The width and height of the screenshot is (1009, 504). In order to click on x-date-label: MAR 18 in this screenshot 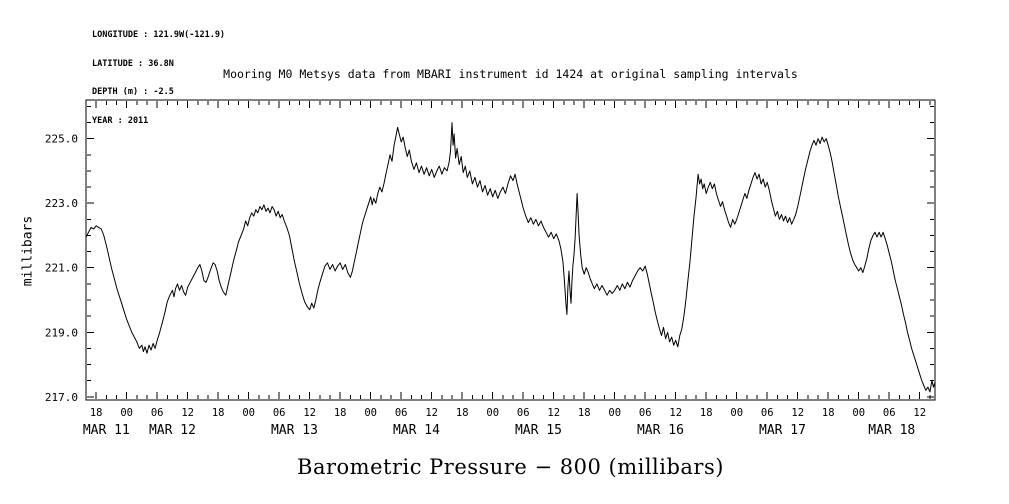, I will do `click(891, 430)`.